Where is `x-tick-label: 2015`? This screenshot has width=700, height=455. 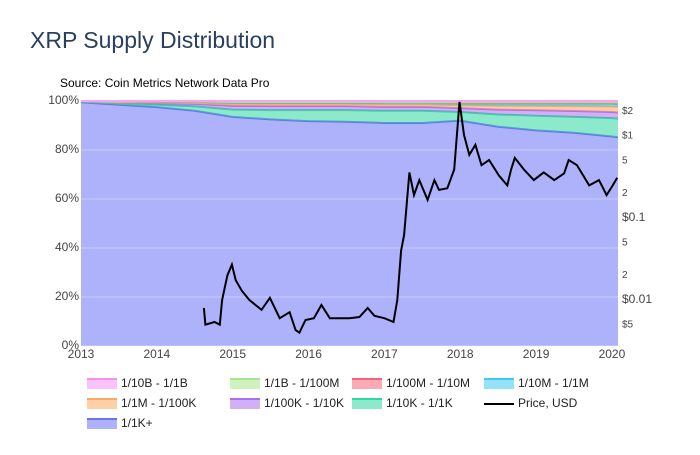
x-tick-label: 2015 is located at coordinates (232, 354).